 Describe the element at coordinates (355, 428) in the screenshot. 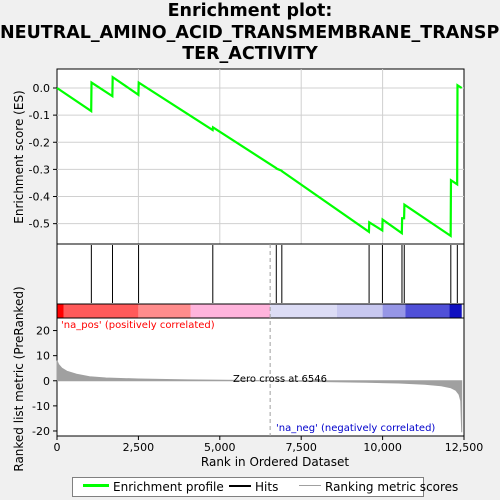

I see `neg-correlated-label: 'na_neg' (negatively correlated)` at that location.